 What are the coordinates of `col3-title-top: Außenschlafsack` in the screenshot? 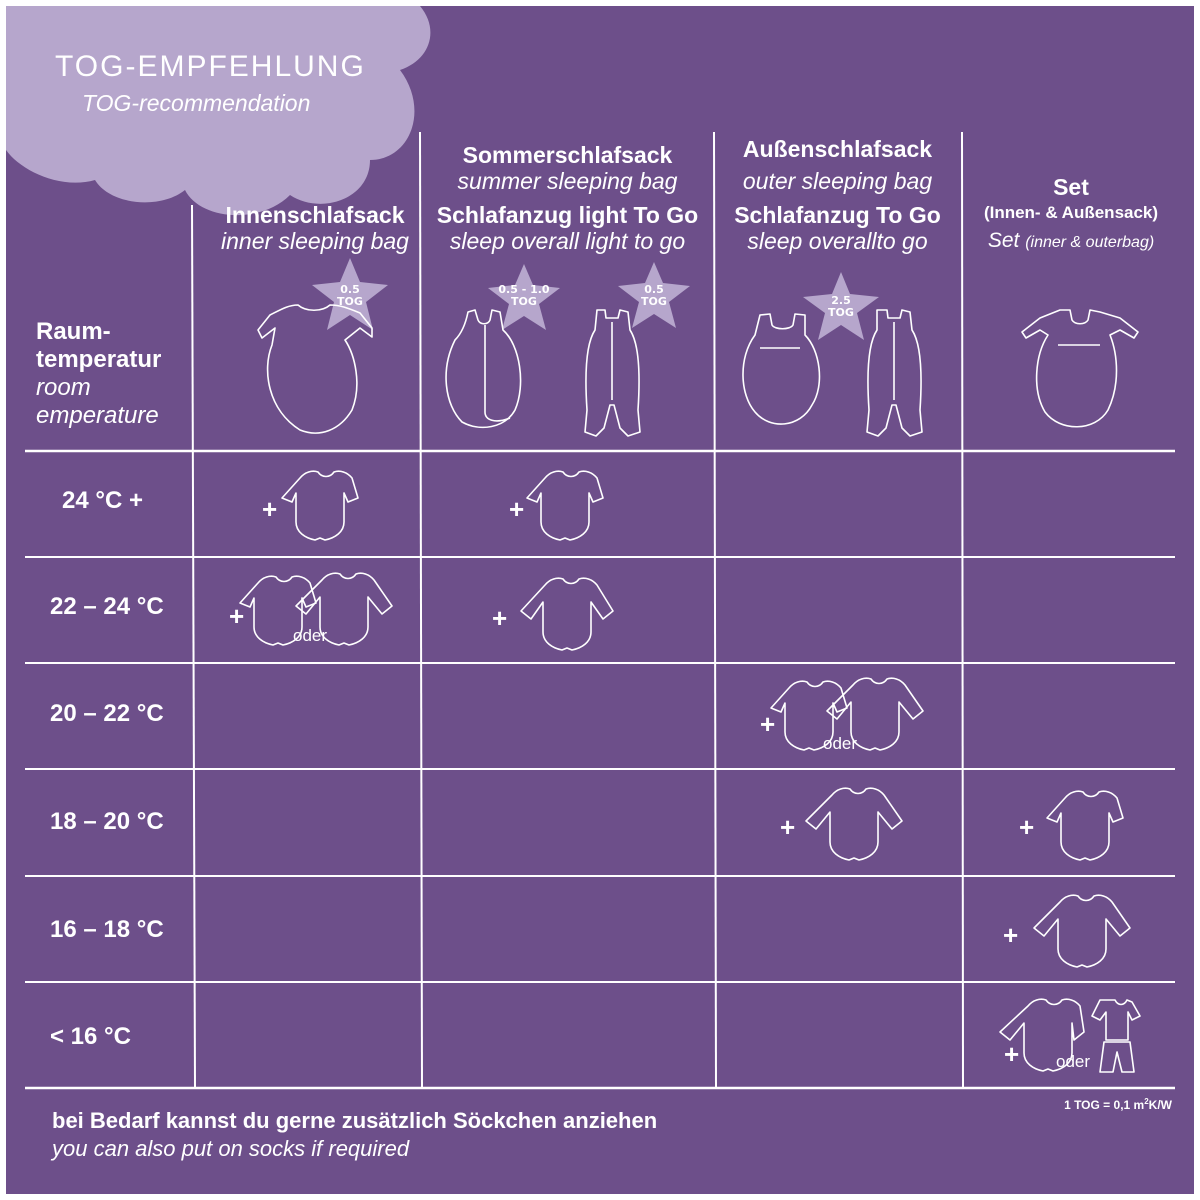 It's located at (837, 149).